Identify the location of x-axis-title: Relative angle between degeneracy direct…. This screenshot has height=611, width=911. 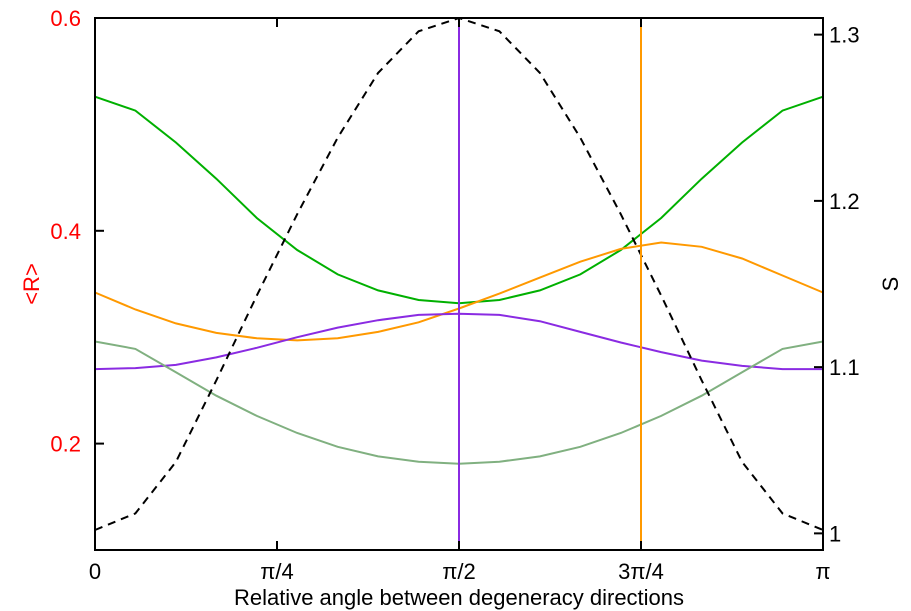
(459, 597).